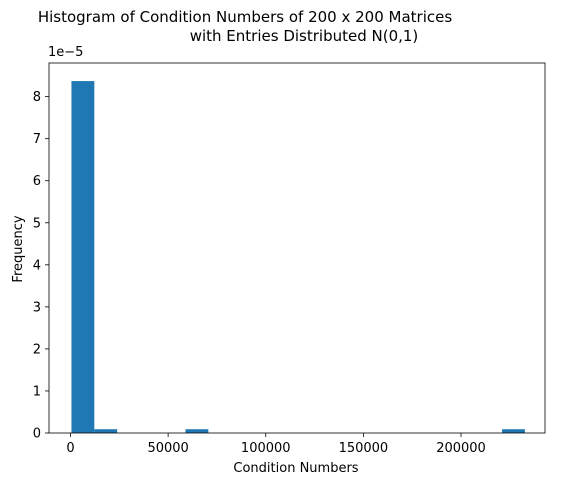 The height and width of the screenshot is (485, 573). Describe the element at coordinates (37, 139) in the screenshot. I see `y-tick-label: 7` at that location.